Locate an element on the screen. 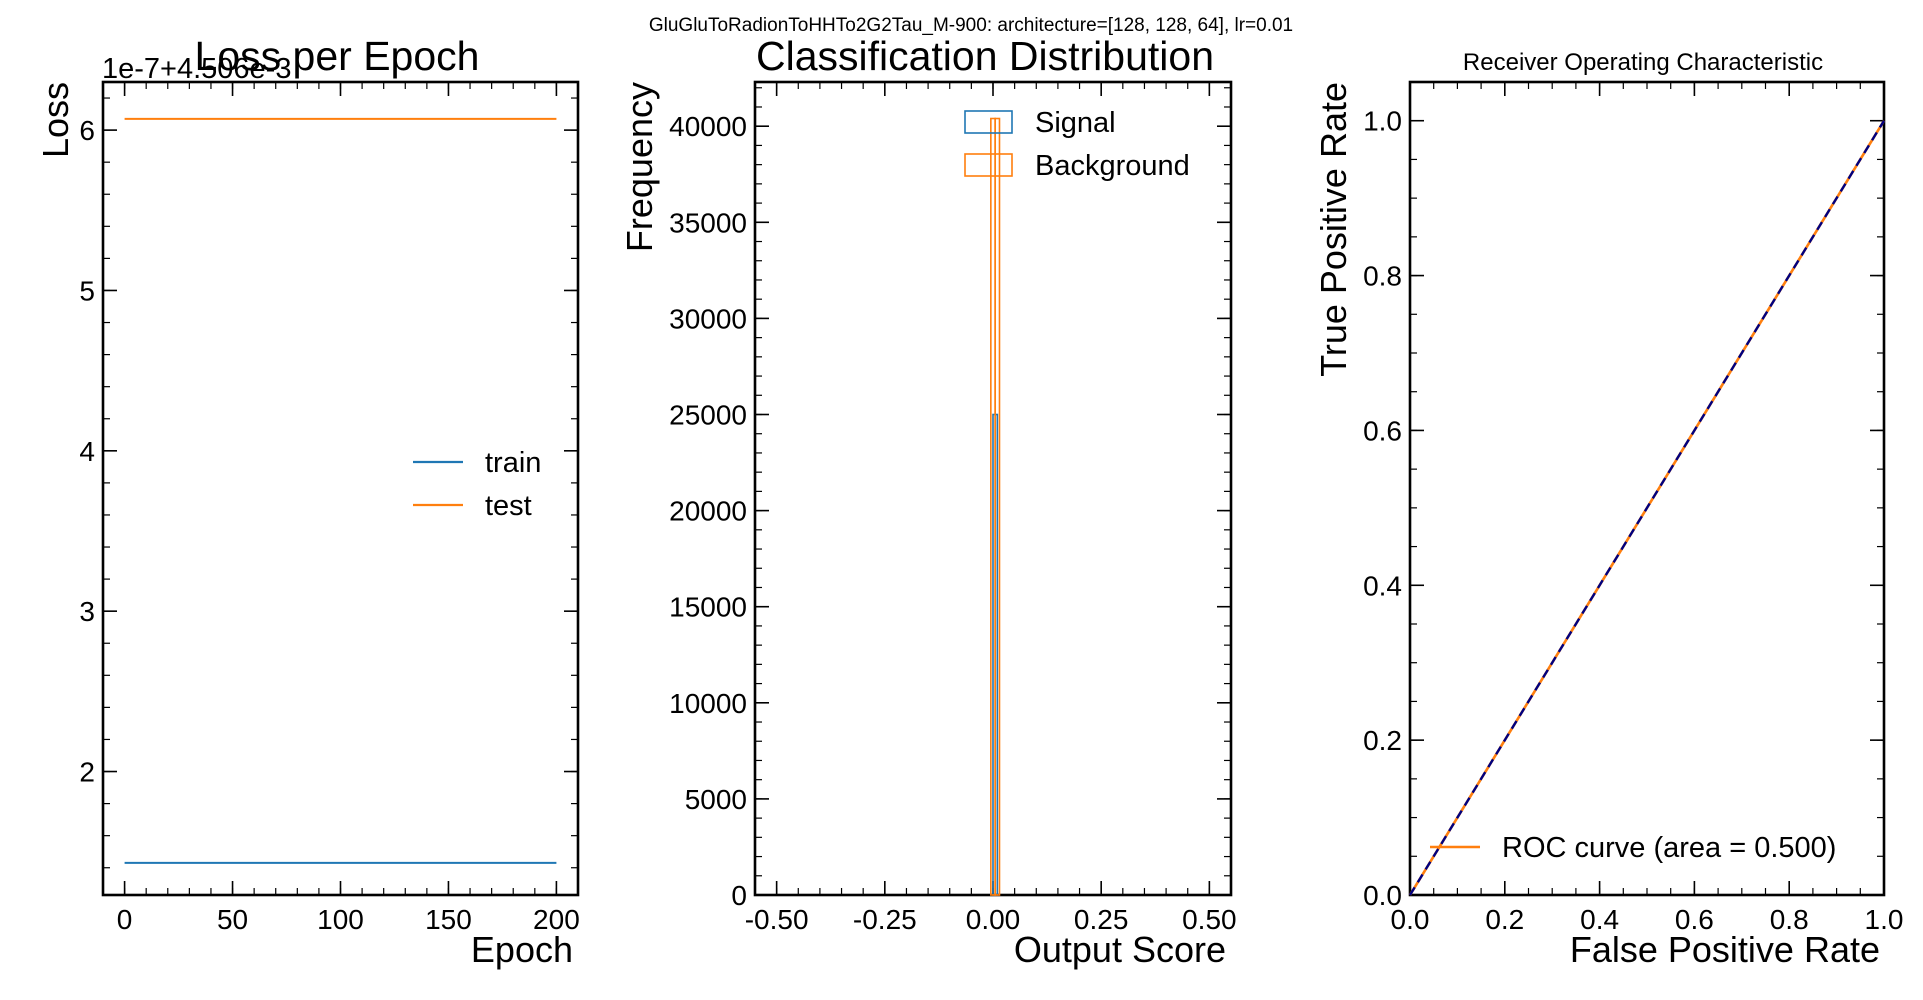  legend-background-swatch is located at coordinates (988, 165).